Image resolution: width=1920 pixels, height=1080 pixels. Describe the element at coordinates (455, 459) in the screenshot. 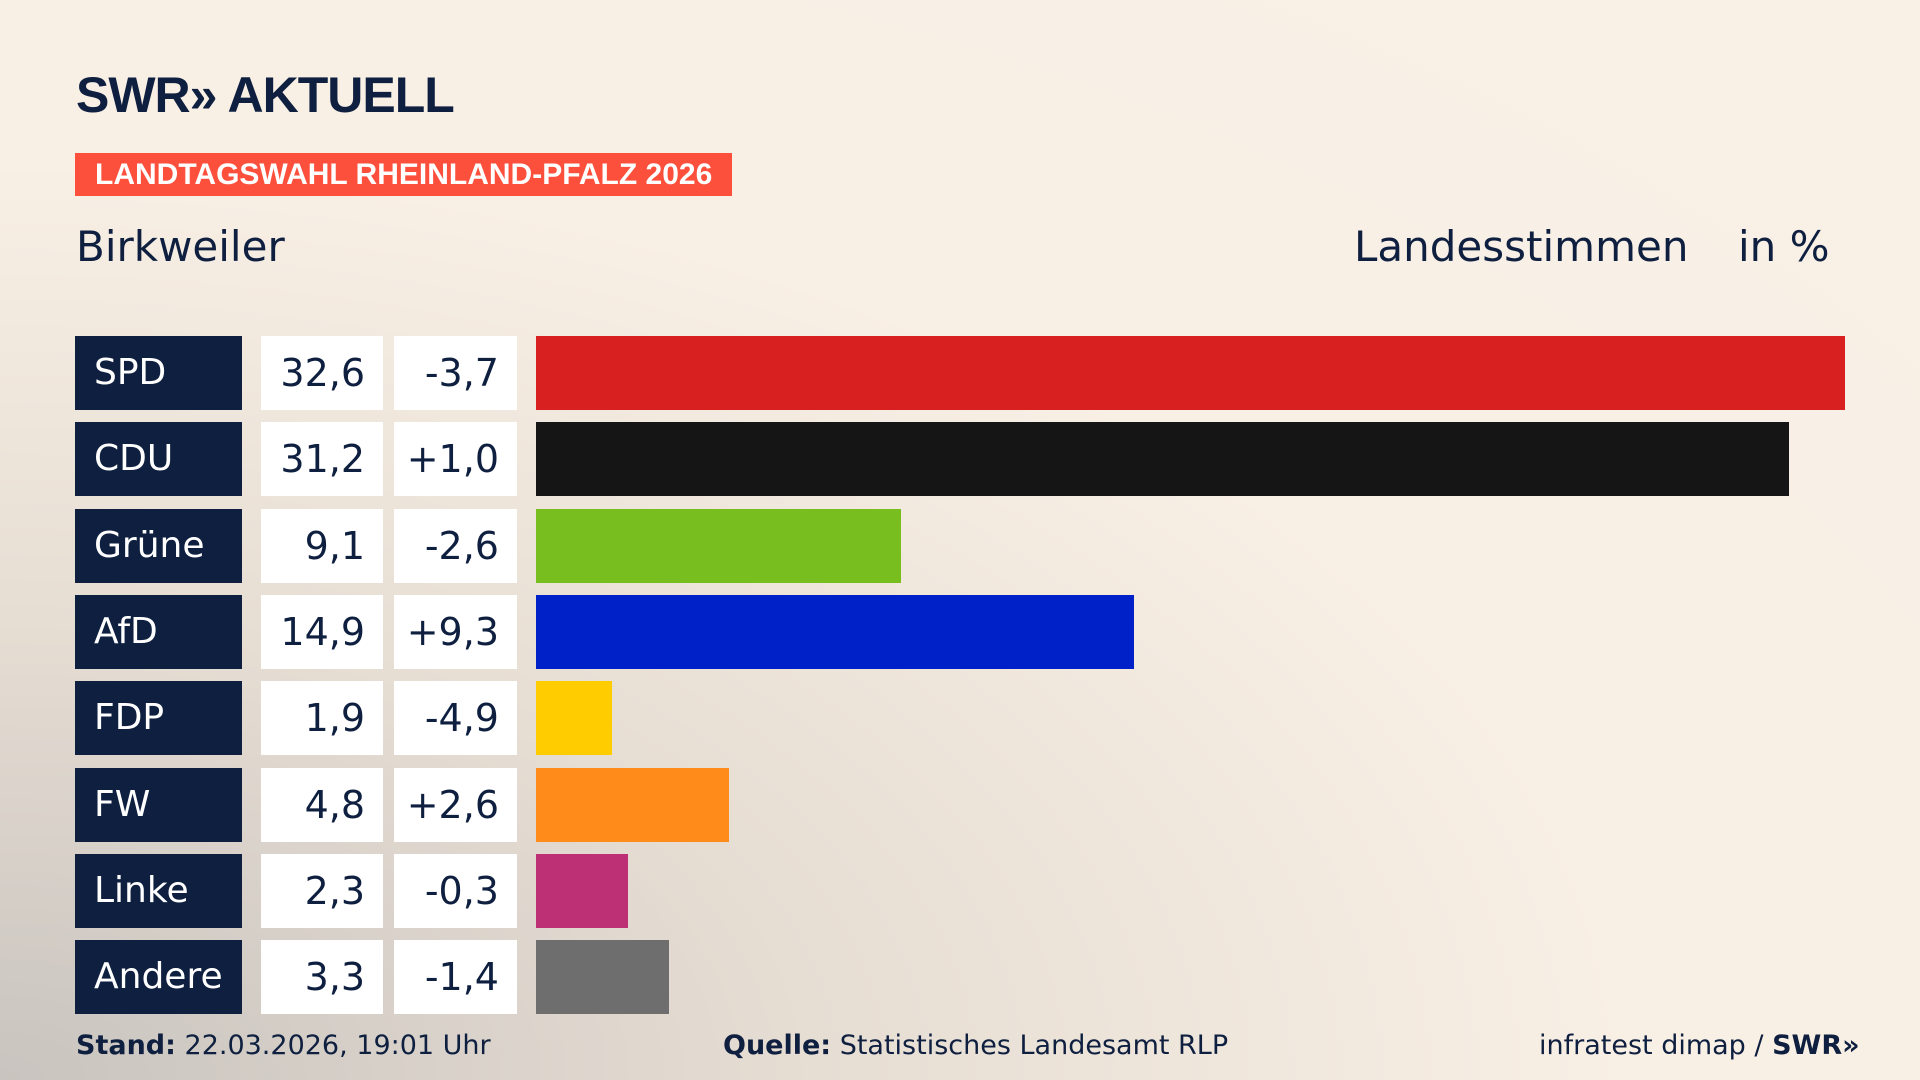

I see `diff-label: +1,0` at that location.